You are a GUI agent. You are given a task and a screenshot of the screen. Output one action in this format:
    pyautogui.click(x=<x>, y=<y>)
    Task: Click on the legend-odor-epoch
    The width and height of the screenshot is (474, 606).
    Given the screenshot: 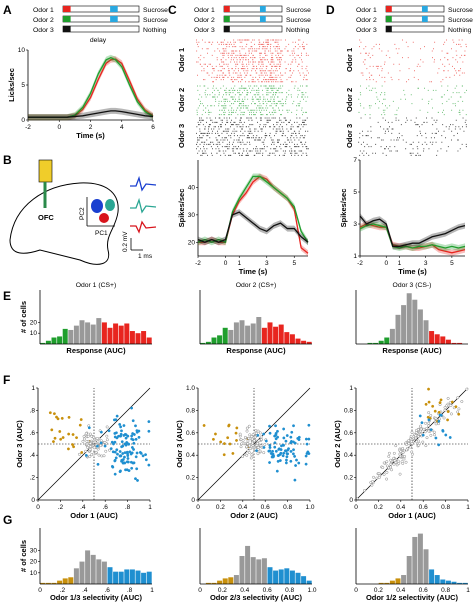 What is the action you would take?
    pyautogui.click(x=227, y=19)
    